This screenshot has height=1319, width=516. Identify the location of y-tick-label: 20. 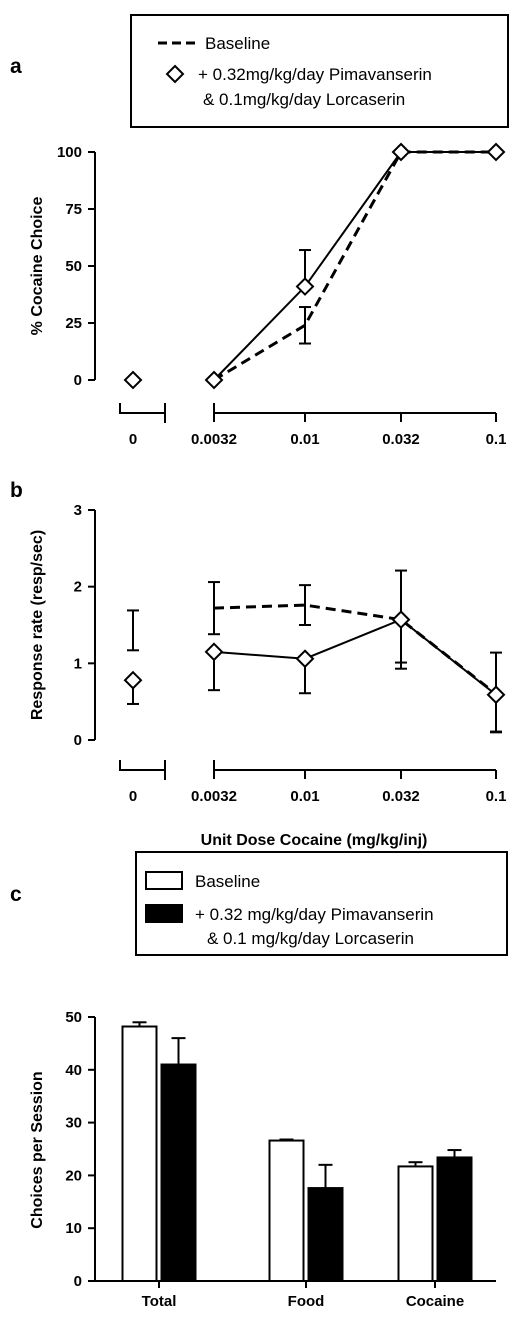
(73, 1175).